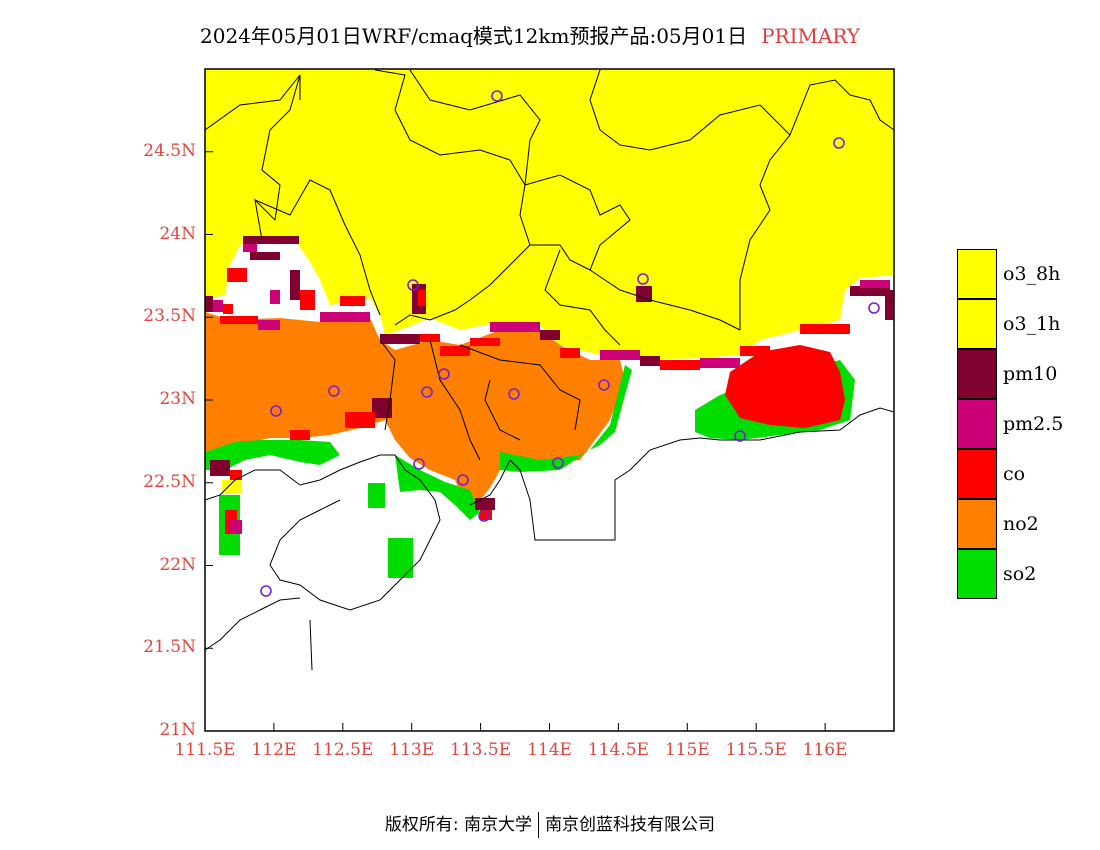  I want to click on so2-fringe-west, so click(272, 455).